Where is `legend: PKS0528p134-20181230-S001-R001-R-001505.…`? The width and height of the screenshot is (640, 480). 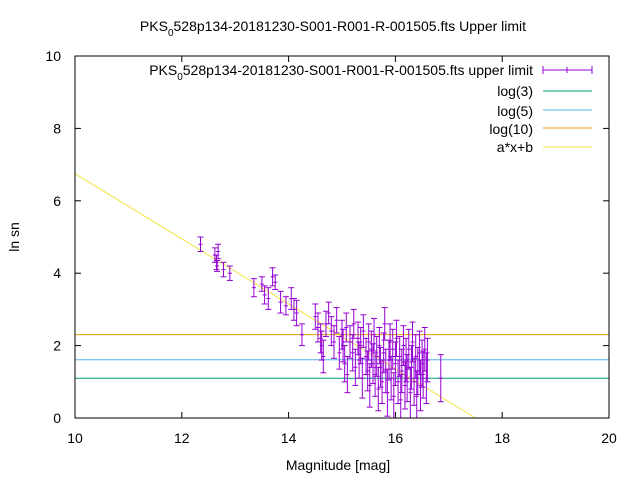
legend: PKS0528p134-20181230-S001-R001-R-001505.… is located at coordinates (371, 108).